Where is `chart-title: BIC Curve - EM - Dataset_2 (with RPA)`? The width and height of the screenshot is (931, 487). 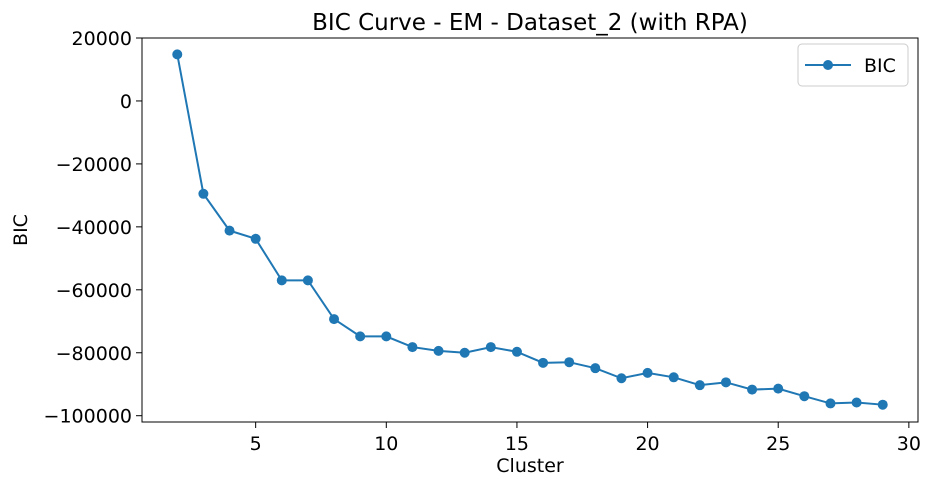 chart-title: BIC Curve - EM - Dataset_2 (with RPA) is located at coordinates (530, 23).